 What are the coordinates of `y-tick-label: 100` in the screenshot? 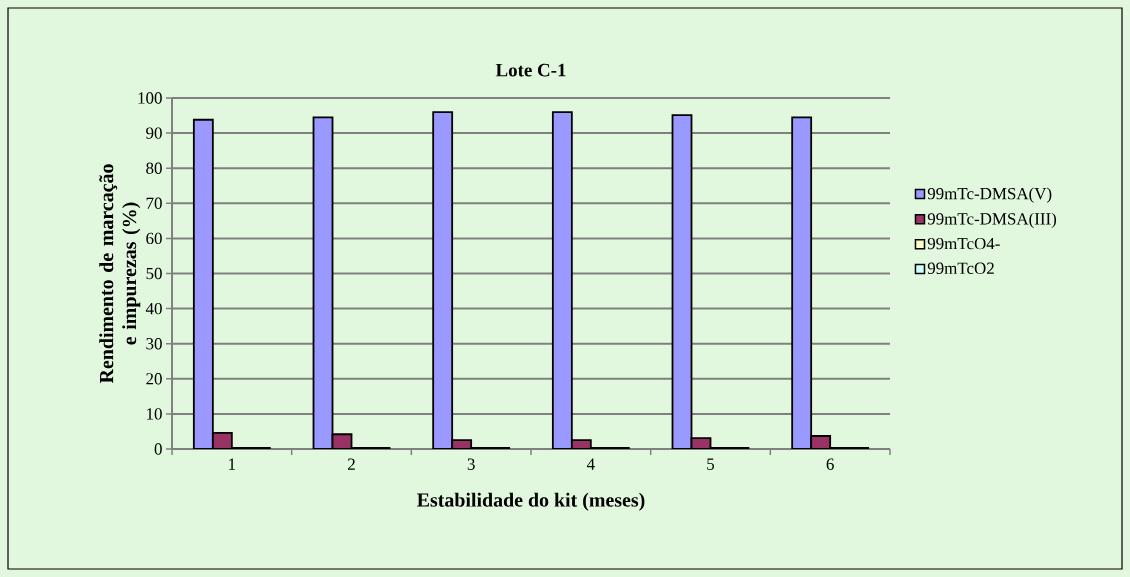 It's located at (150, 98).